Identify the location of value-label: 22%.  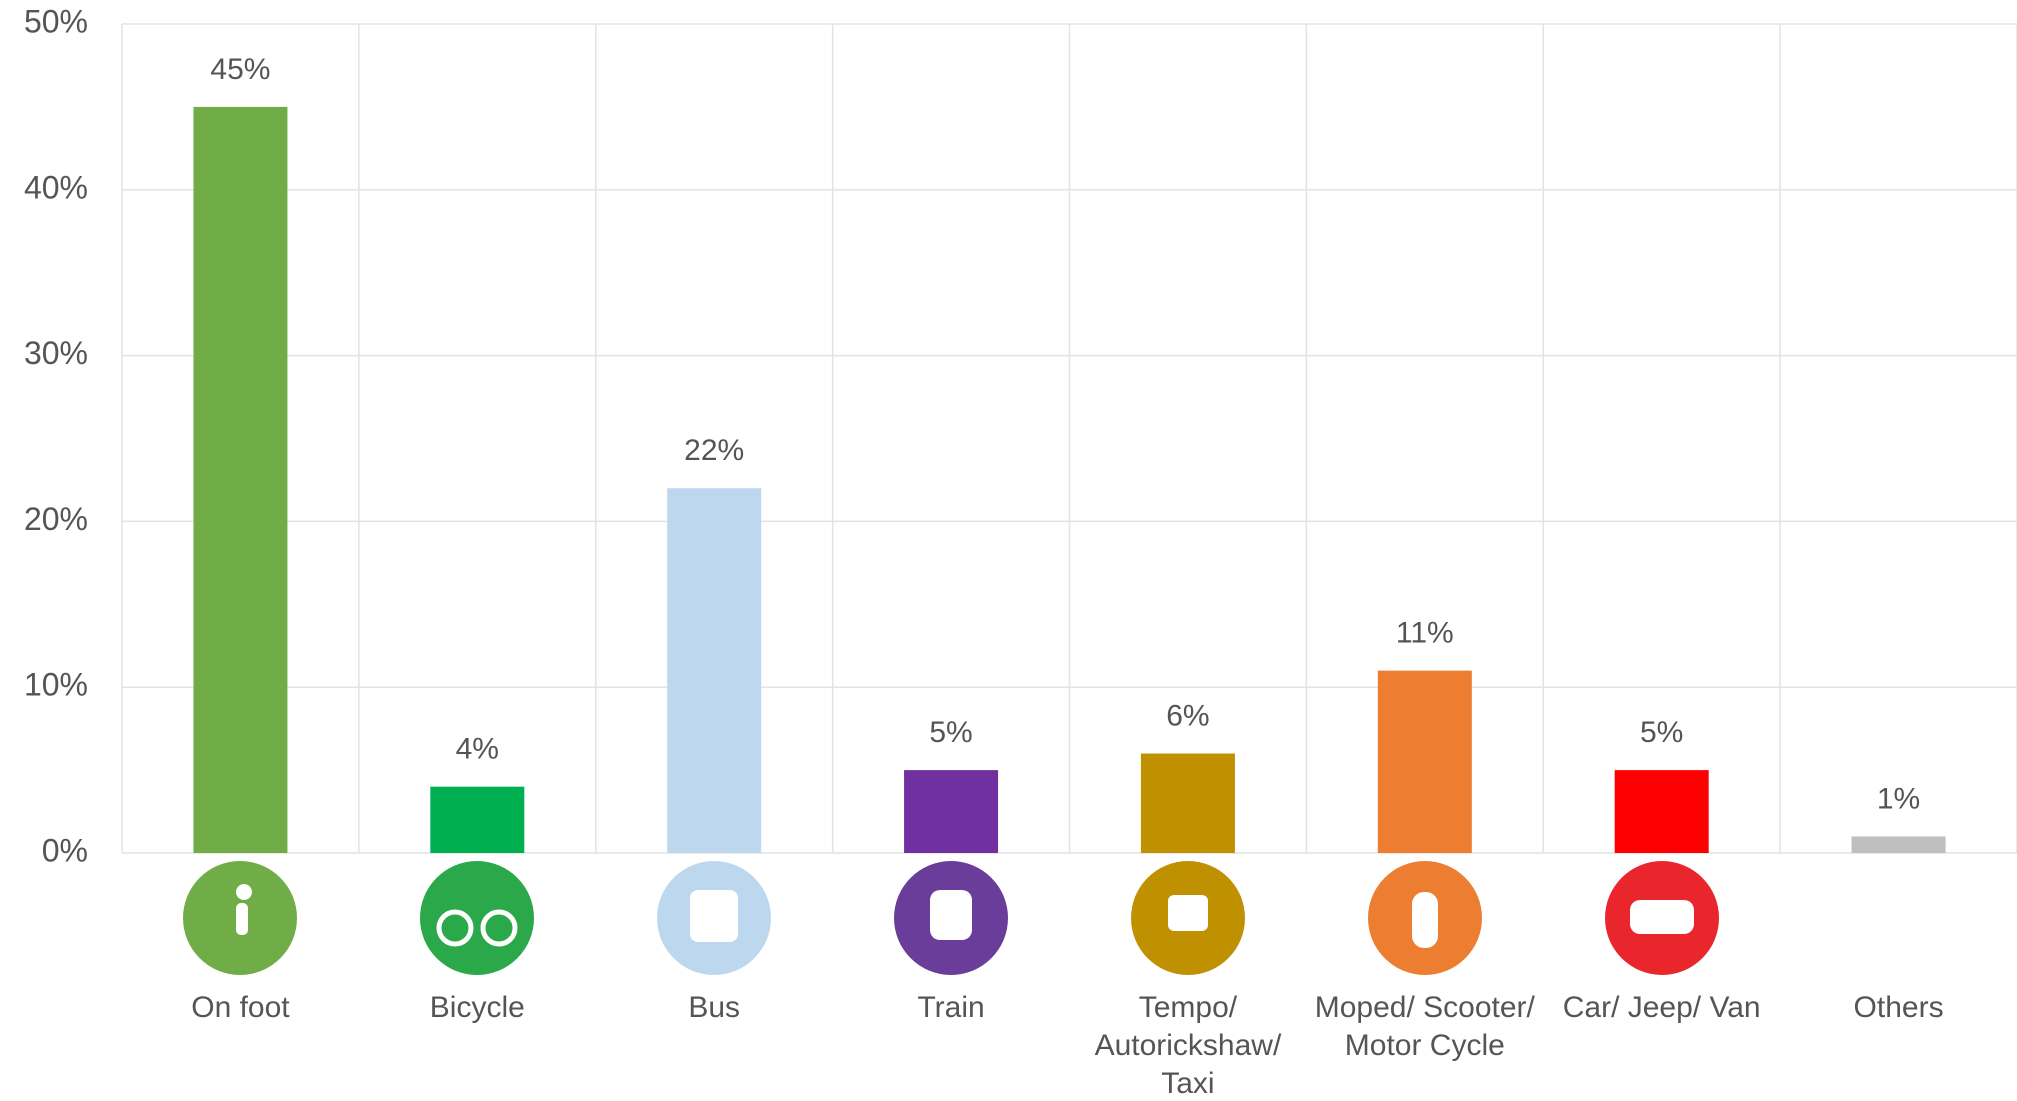
(714, 450).